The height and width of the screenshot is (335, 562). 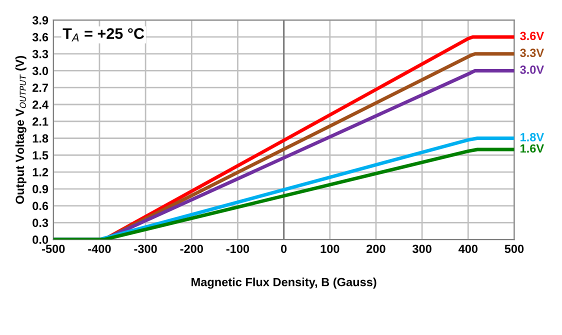 What do you see at coordinates (40, 206) in the screenshot?
I see `y-tick-label: 0.6` at bounding box center [40, 206].